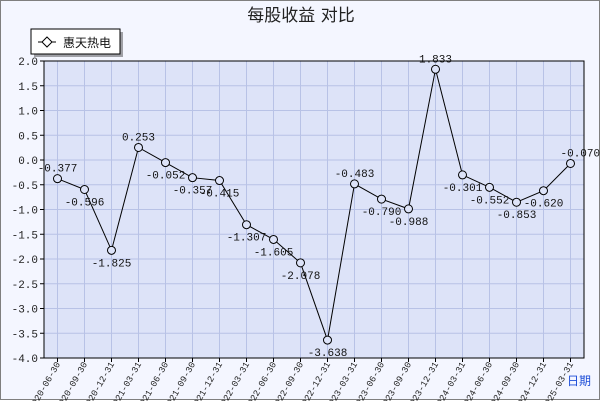  What do you see at coordinates (435, 60) in the screenshot?
I see `data-label: 1.833` at bounding box center [435, 60].